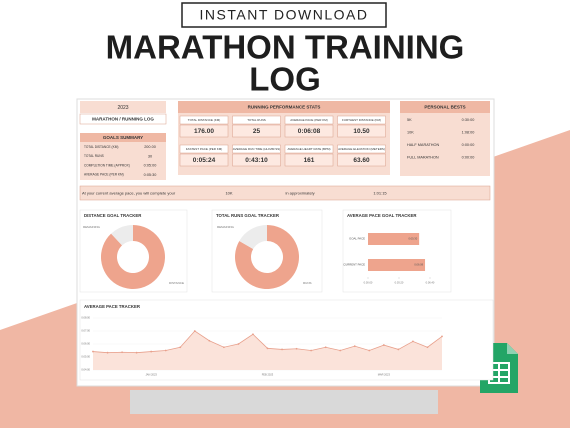  Describe the element at coordinates (285, 47) in the screenshot. I see `title: MARATHON TRAINING` at that location.